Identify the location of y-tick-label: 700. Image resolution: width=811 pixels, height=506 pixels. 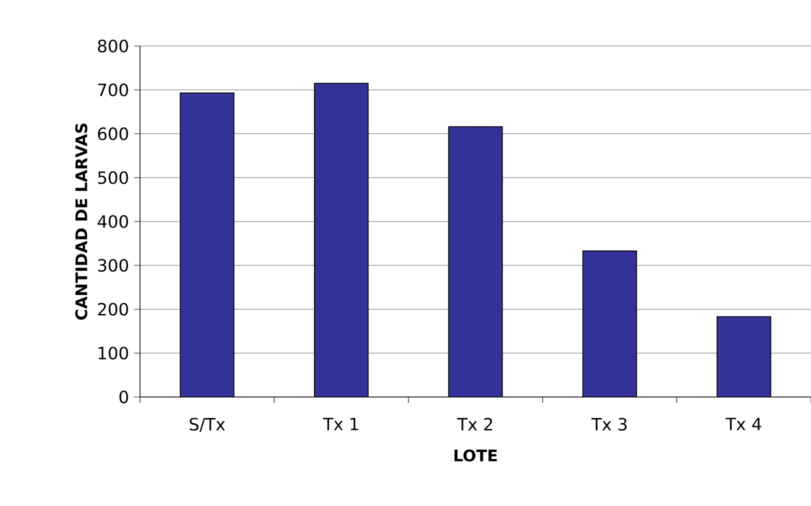
(113, 89).